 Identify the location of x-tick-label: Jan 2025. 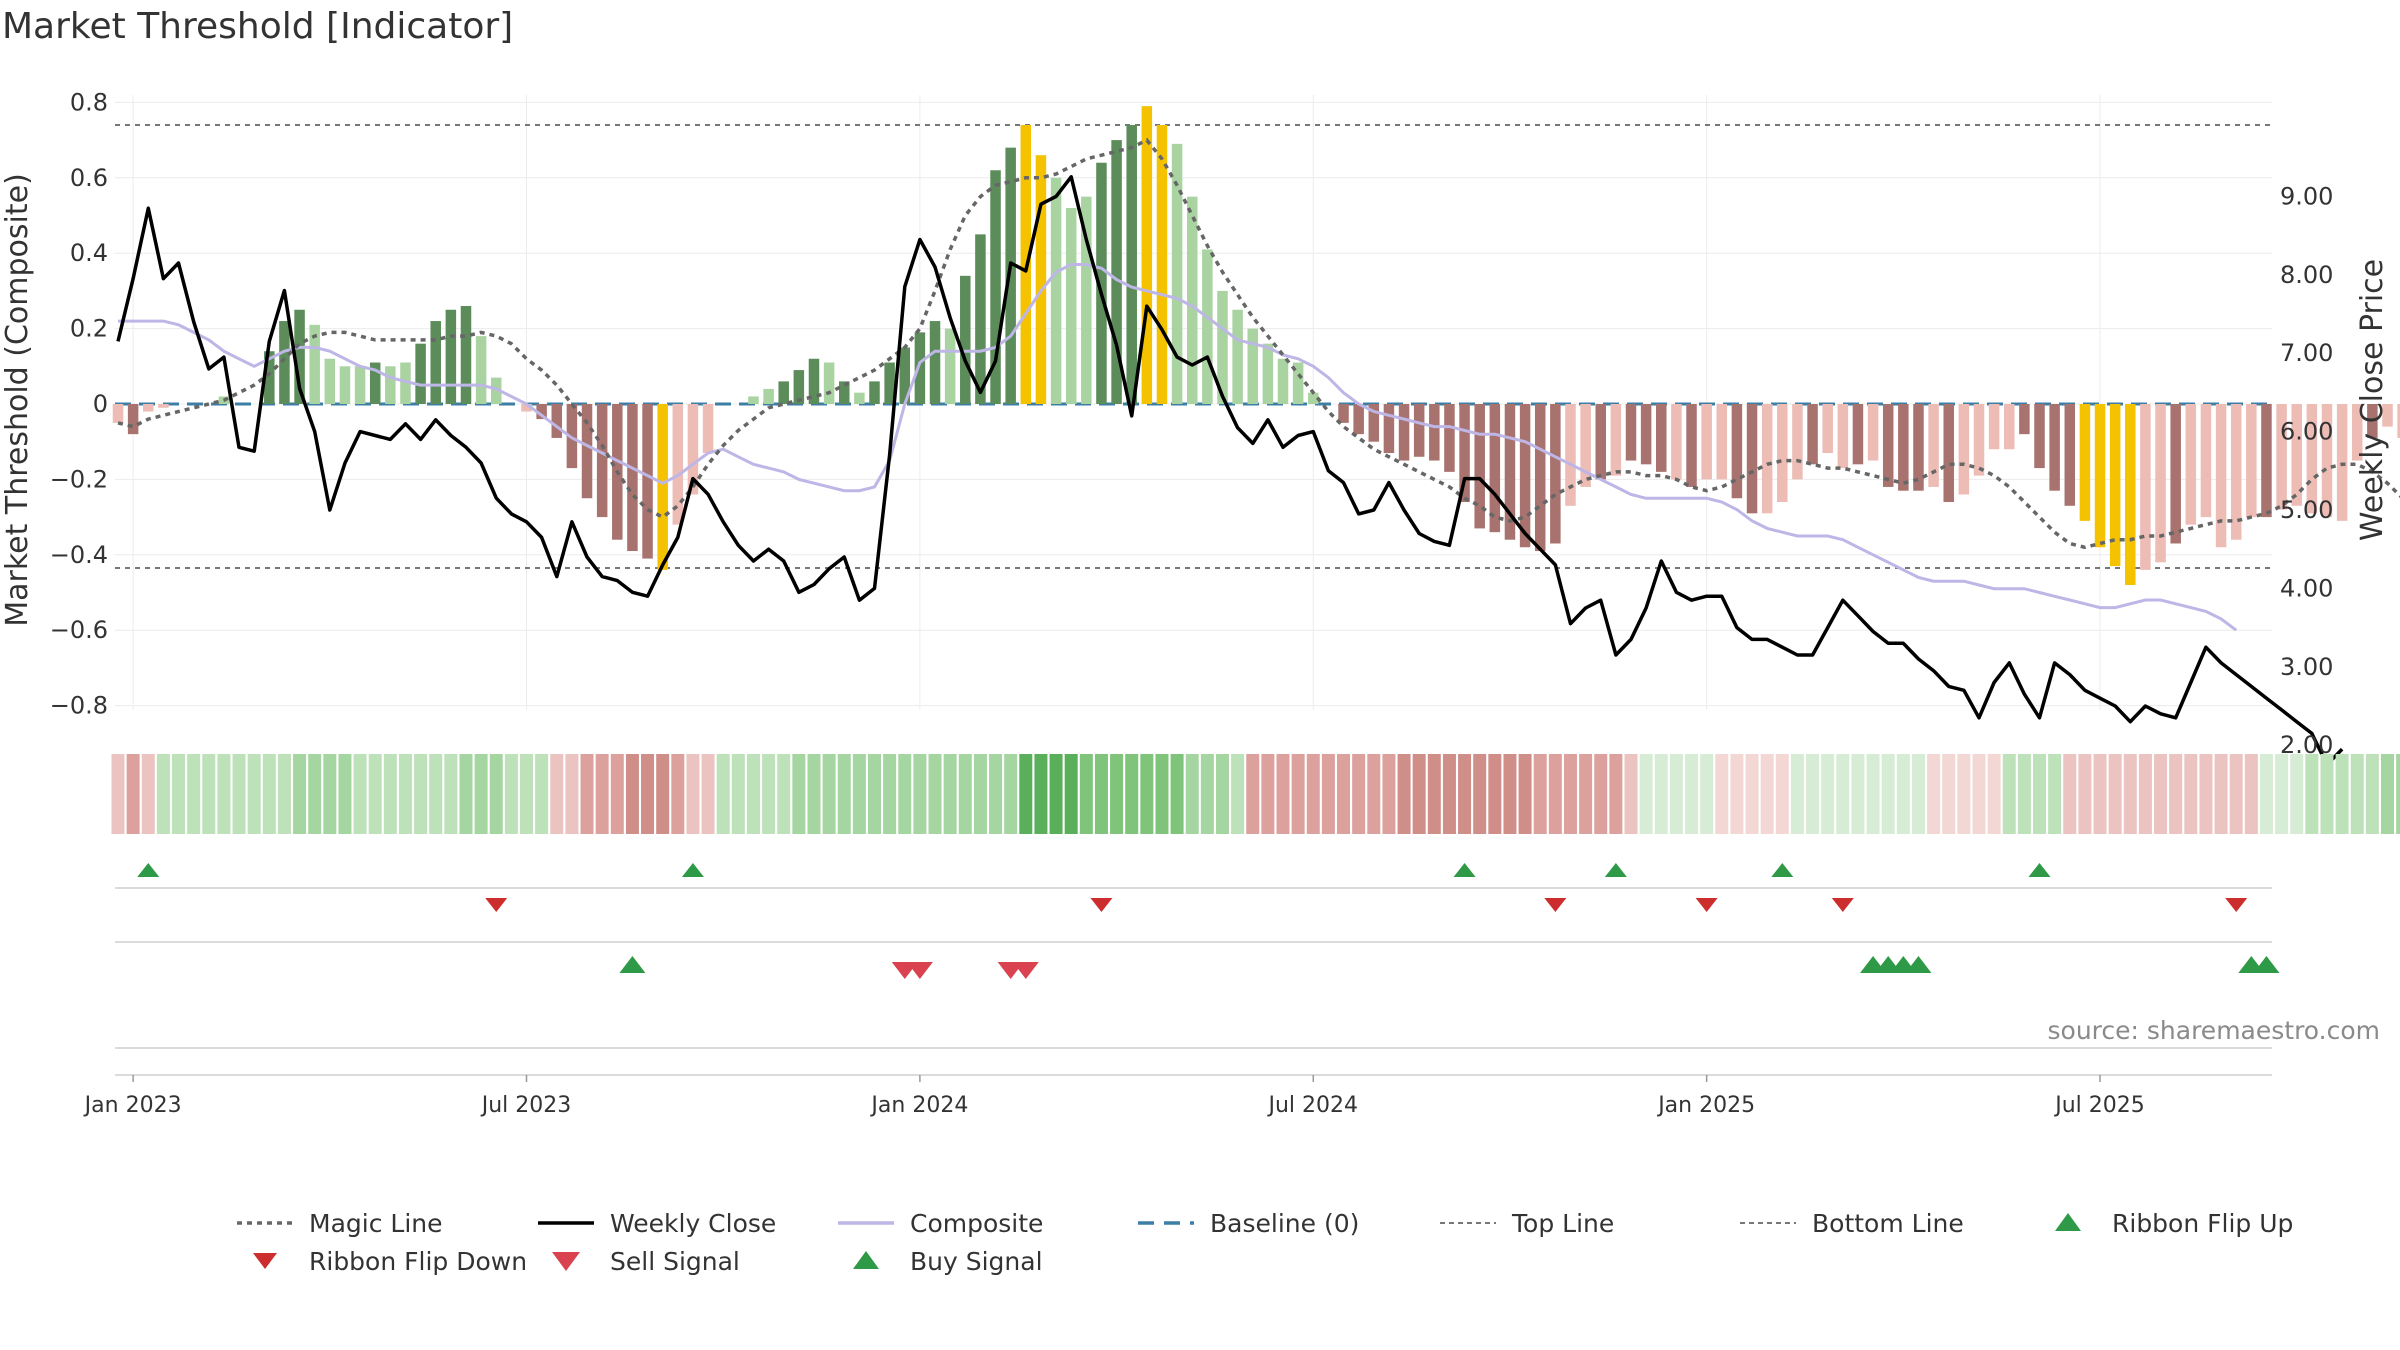
(1705, 1105).